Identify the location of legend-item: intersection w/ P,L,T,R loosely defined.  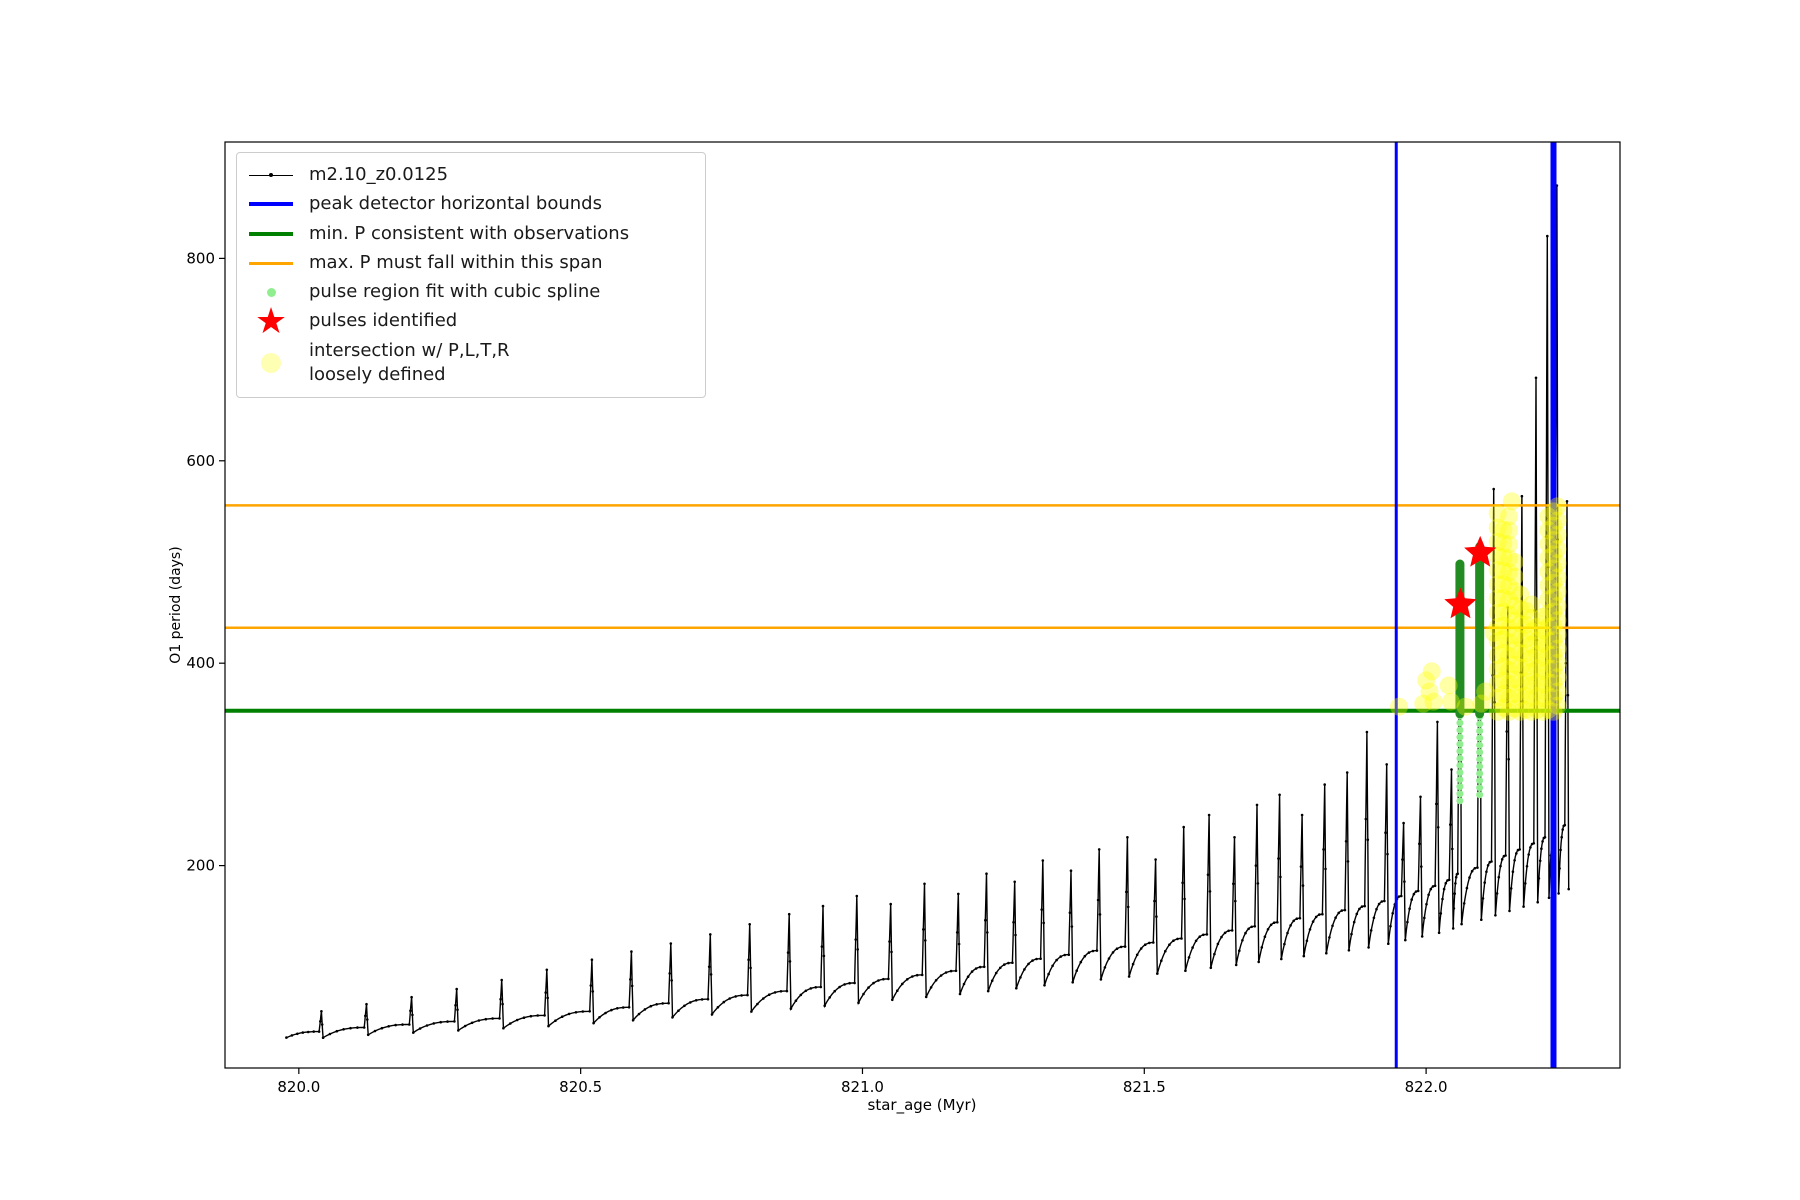
(467, 363).